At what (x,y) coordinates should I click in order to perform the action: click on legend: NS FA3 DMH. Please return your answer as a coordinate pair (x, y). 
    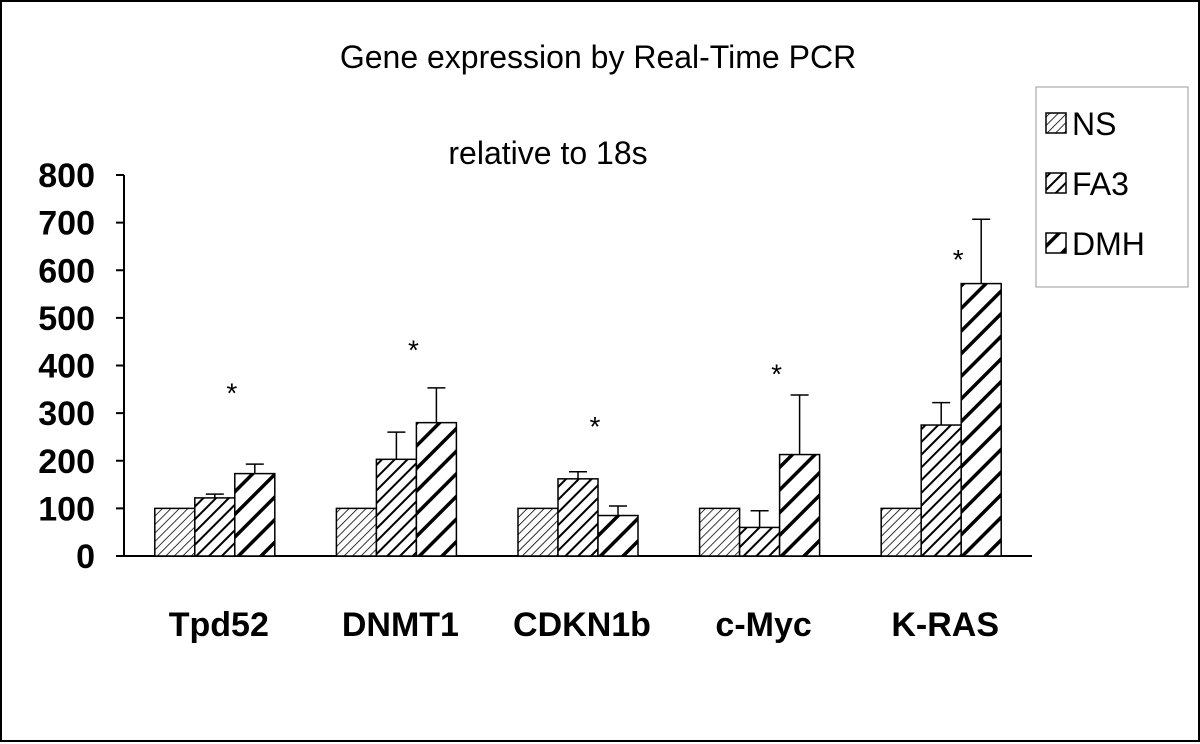
    Looking at the image, I should click on (1112, 187).